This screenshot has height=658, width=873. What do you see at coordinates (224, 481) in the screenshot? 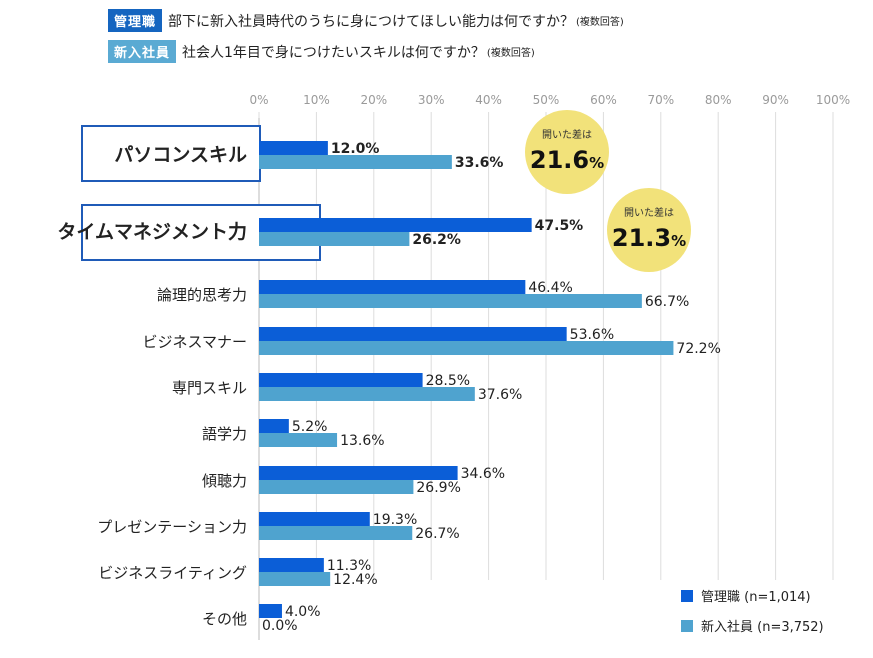
I see `category-label: 傾聴力` at bounding box center [224, 481].